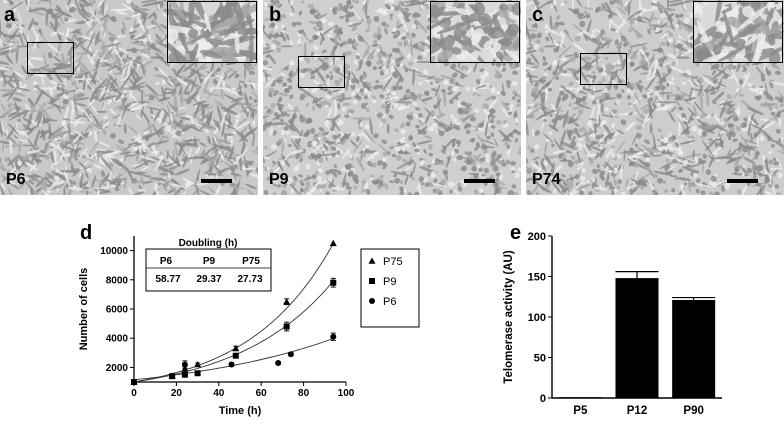  What do you see at coordinates (240, 411) in the screenshot?
I see `x-axis-label: Time (h)` at bounding box center [240, 411].